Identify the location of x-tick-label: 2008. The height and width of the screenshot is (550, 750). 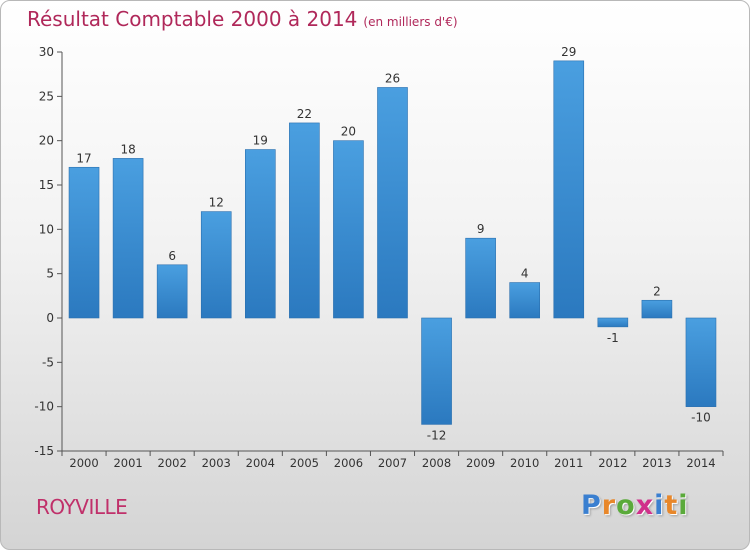
(436, 463).